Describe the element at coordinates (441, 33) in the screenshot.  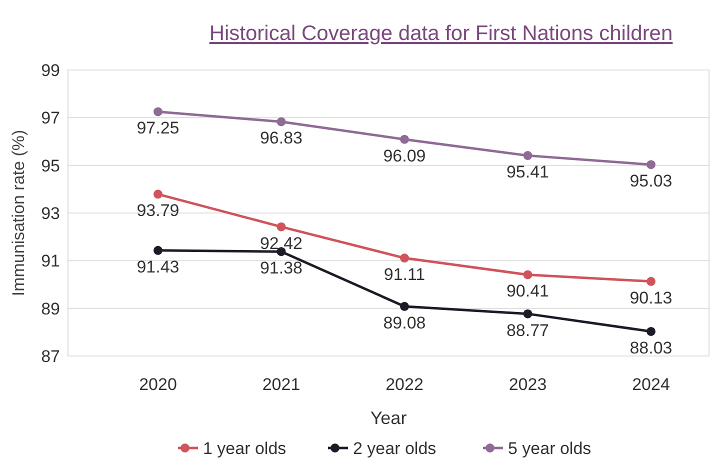
I see `chart-title: Historical Coverage data for First Nations children` at that location.